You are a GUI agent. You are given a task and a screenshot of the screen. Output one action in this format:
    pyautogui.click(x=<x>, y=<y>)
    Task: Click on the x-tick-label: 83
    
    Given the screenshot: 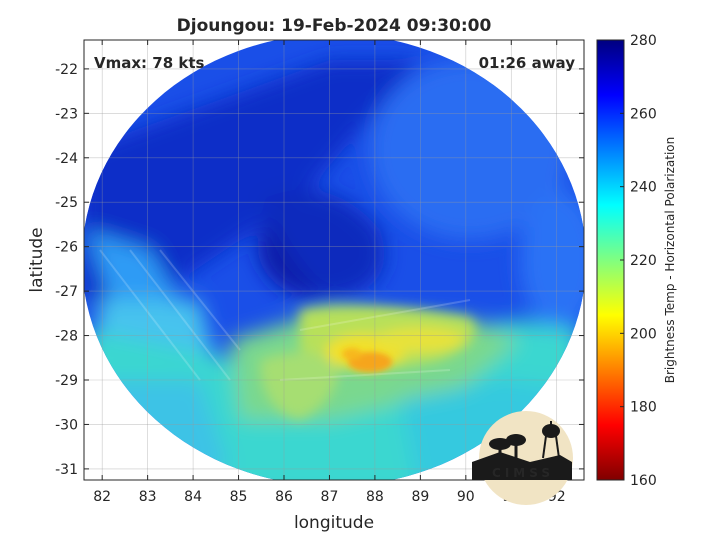 What is the action you would take?
    pyautogui.click(x=148, y=497)
    